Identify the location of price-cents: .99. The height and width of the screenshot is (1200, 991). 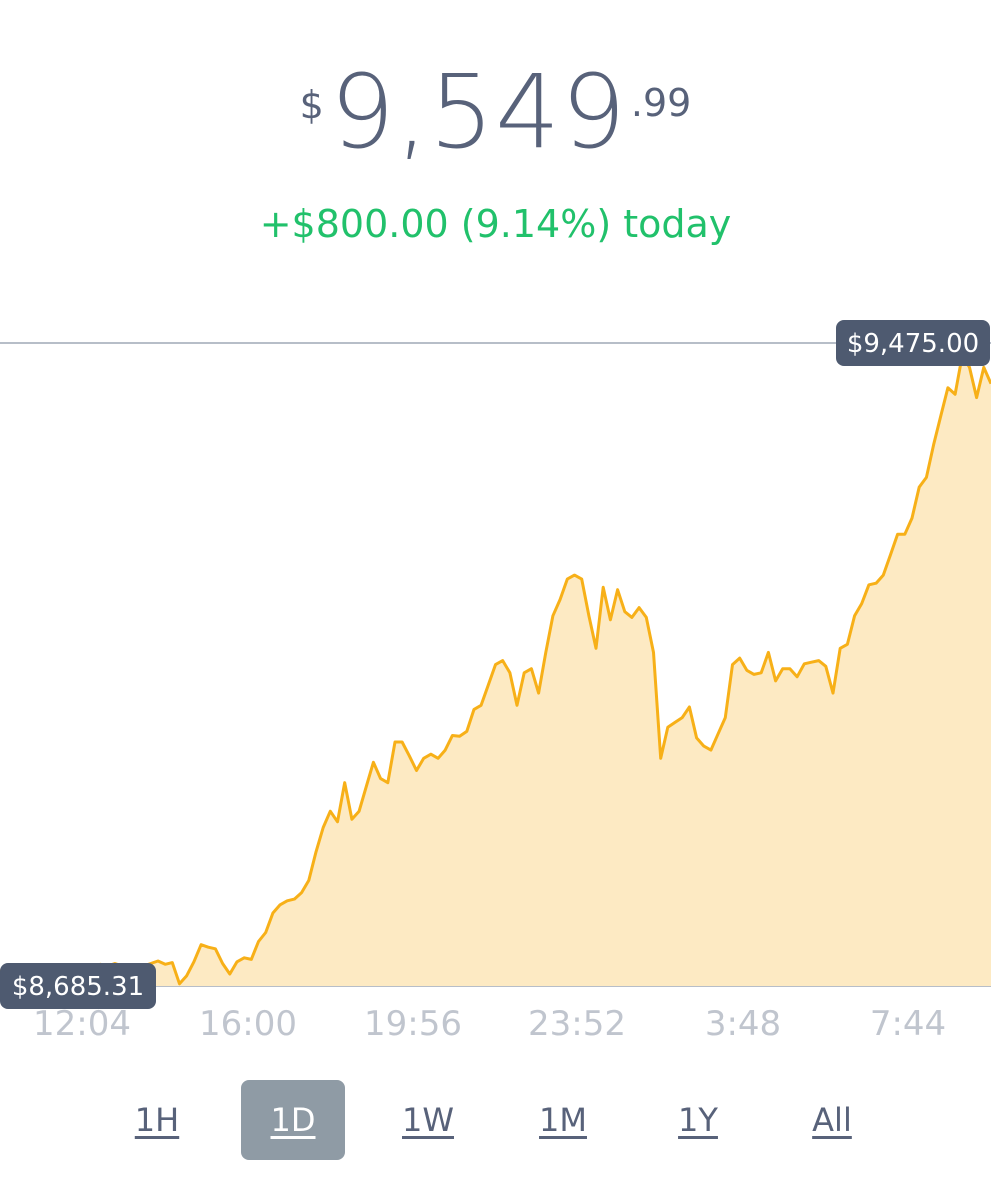
(661, 103).